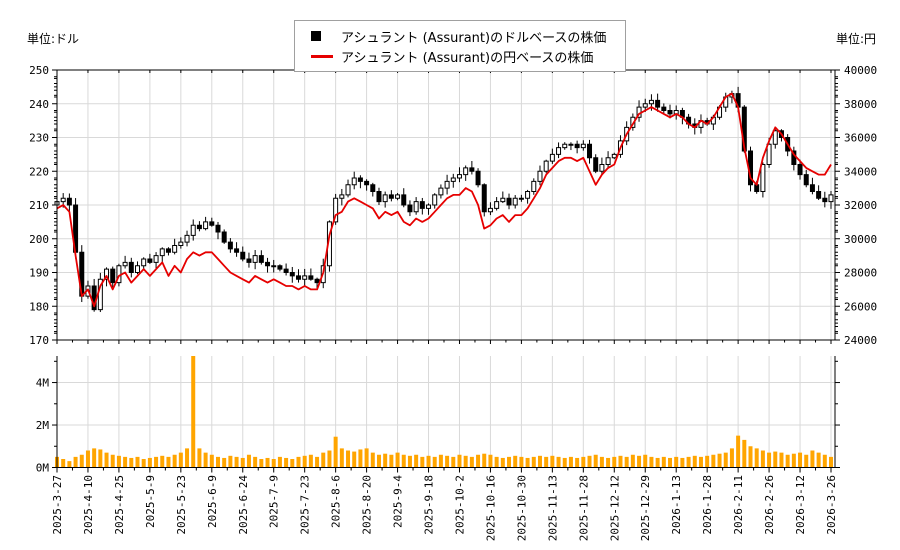  I want to click on date-tick-label: 2025-6-9, so click(212, 501).